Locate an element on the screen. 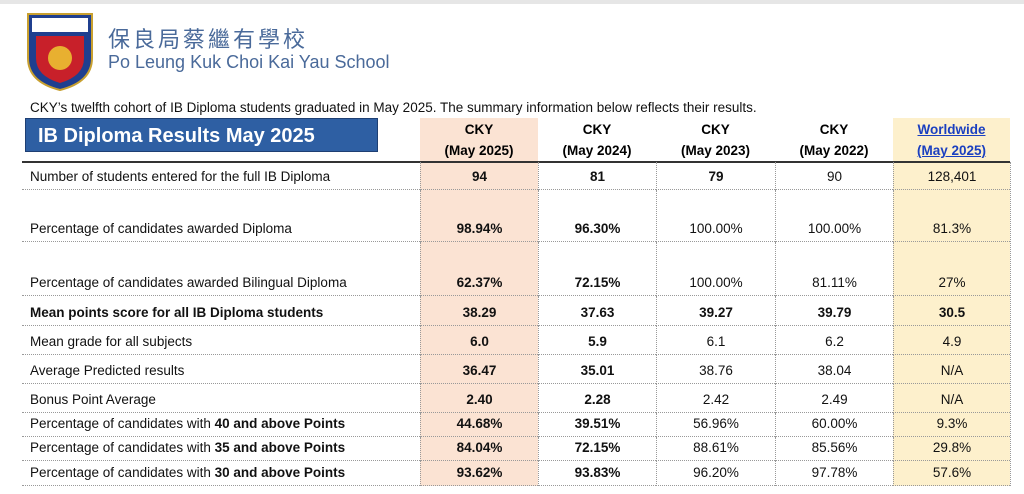 The height and width of the screenshot is (494, 1024). top-bar is located at coordinates (512, 2).